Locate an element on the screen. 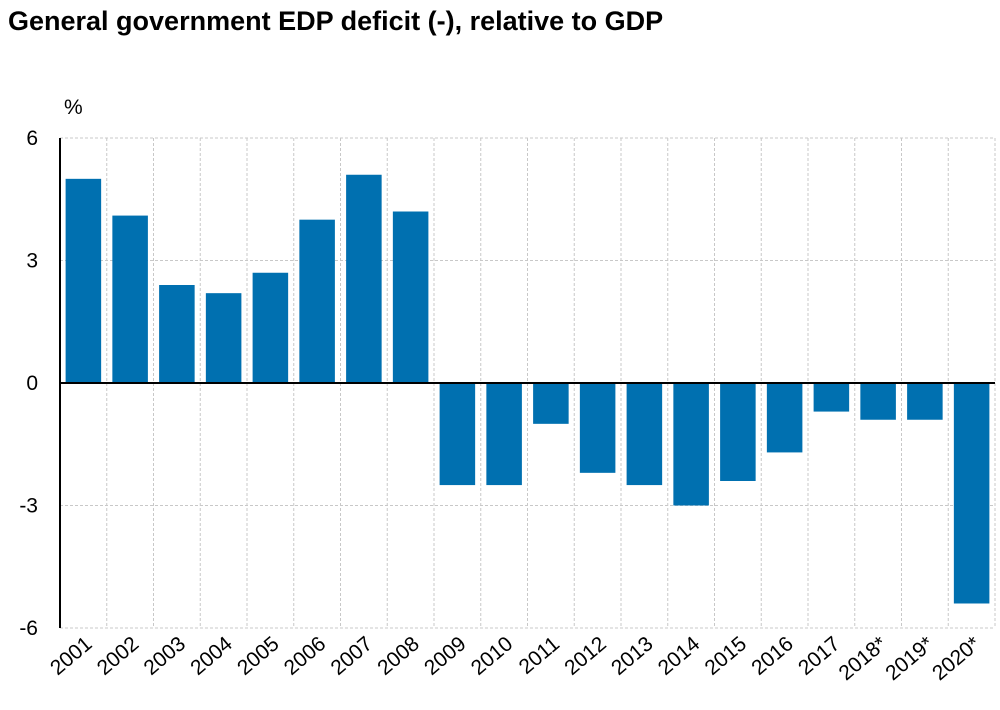  x-tick-label: 2012 is located at coordinates (585, 656).